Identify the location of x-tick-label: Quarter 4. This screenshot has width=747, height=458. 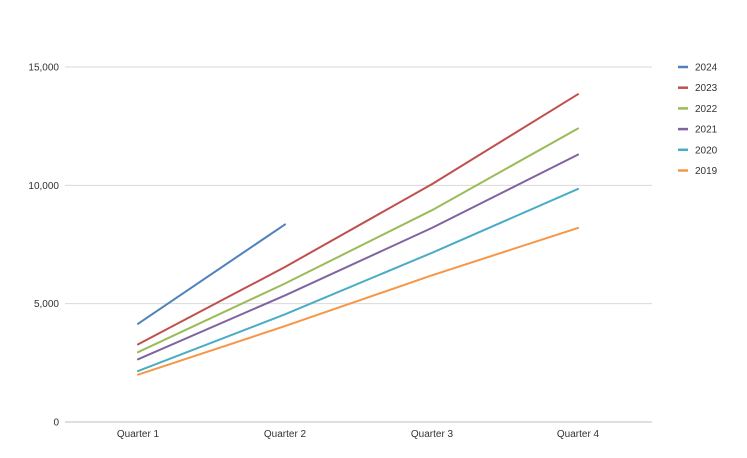
(578, 434).